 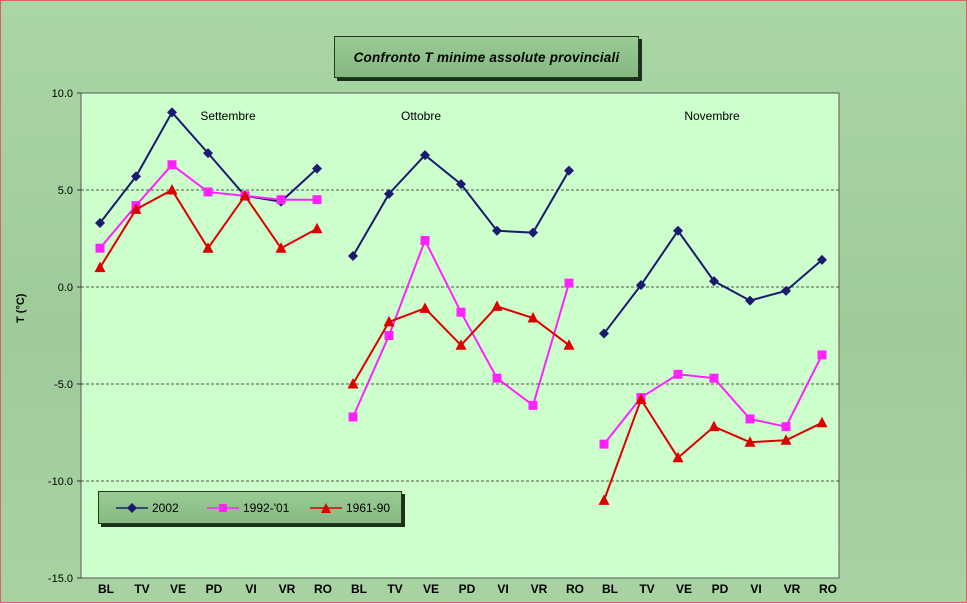 I want to click on legend-item-1992-01: 1992-'01, so click(x=247, y=507).